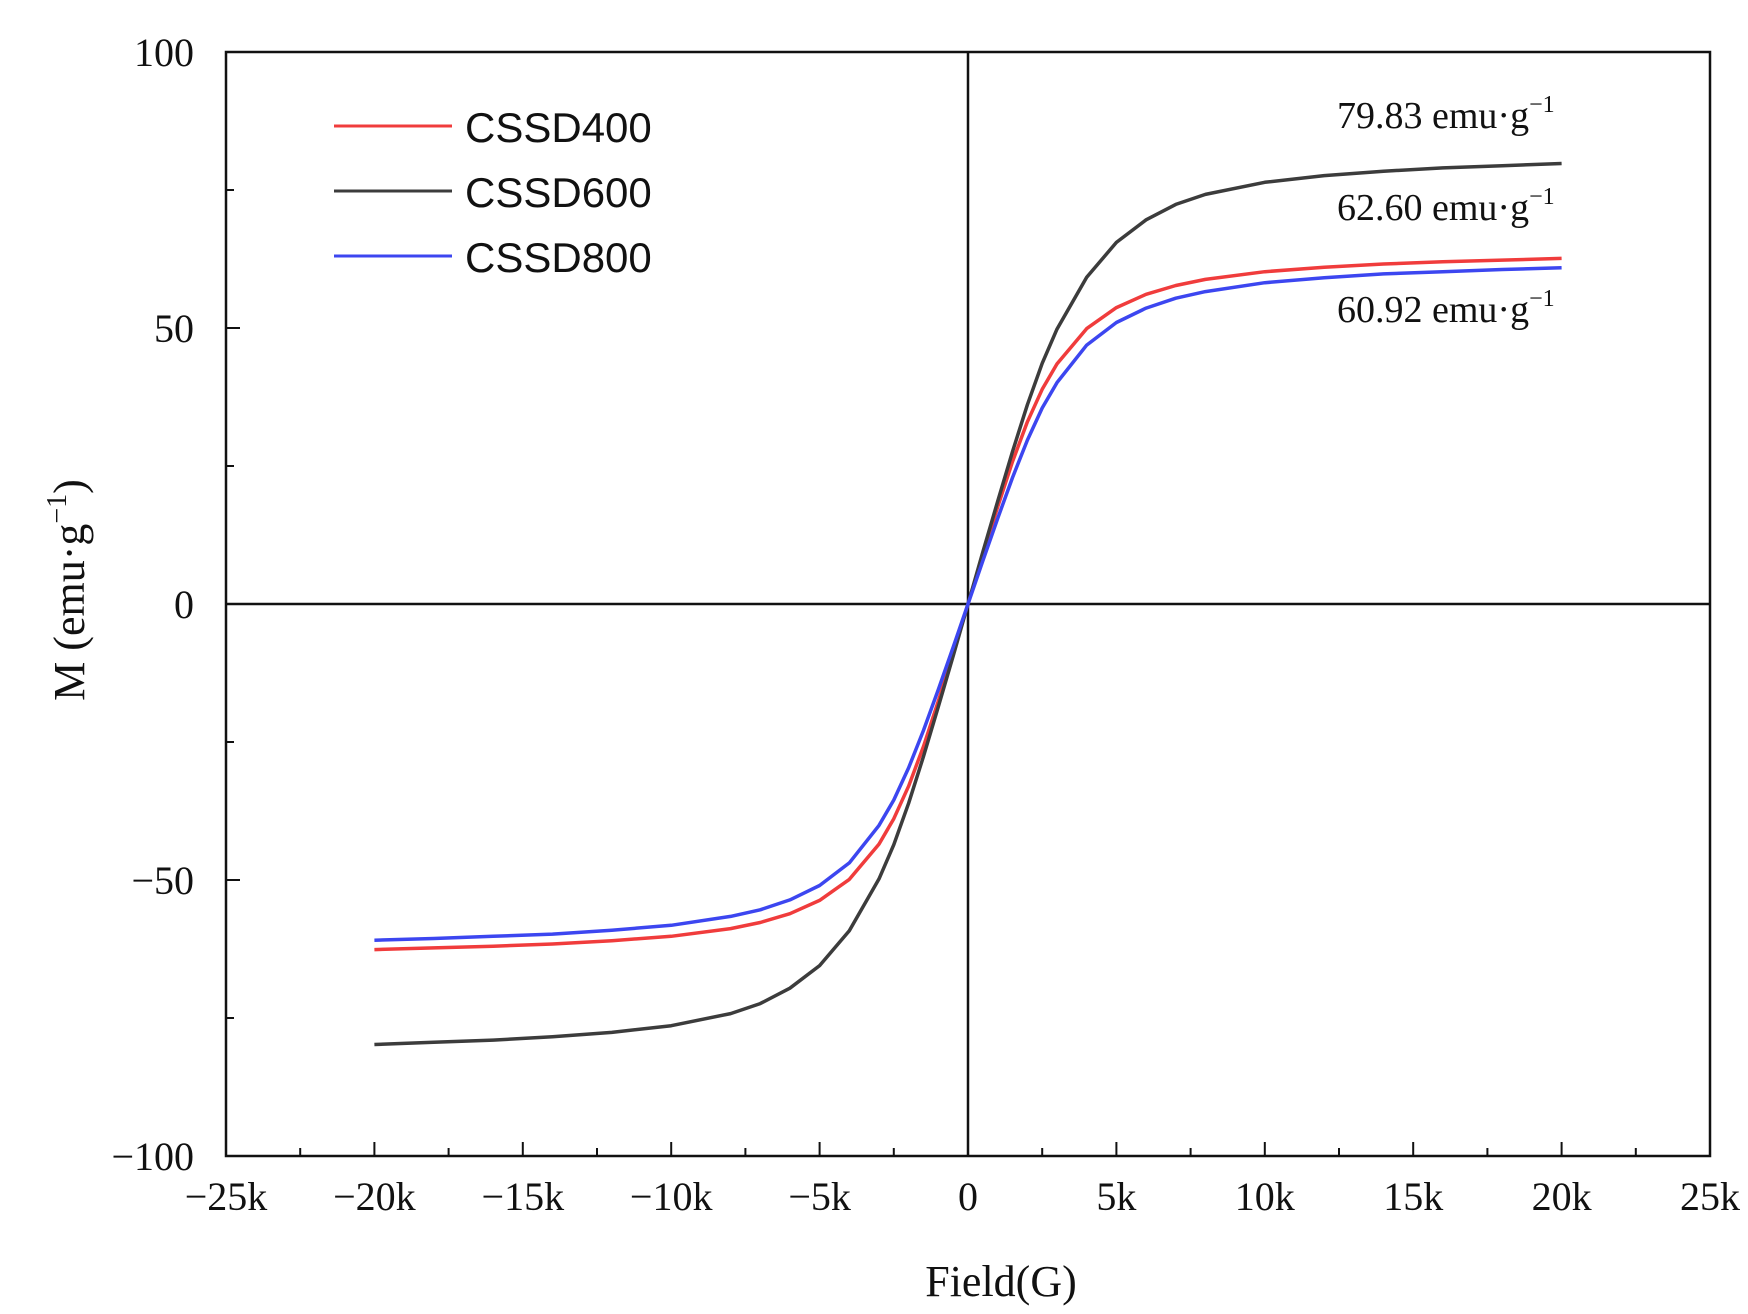  Describe the element at coordinates (1446, 206) in the screenshot. I see `annotation-cssd400-ms: 62.60 emu·g−1` at that location.